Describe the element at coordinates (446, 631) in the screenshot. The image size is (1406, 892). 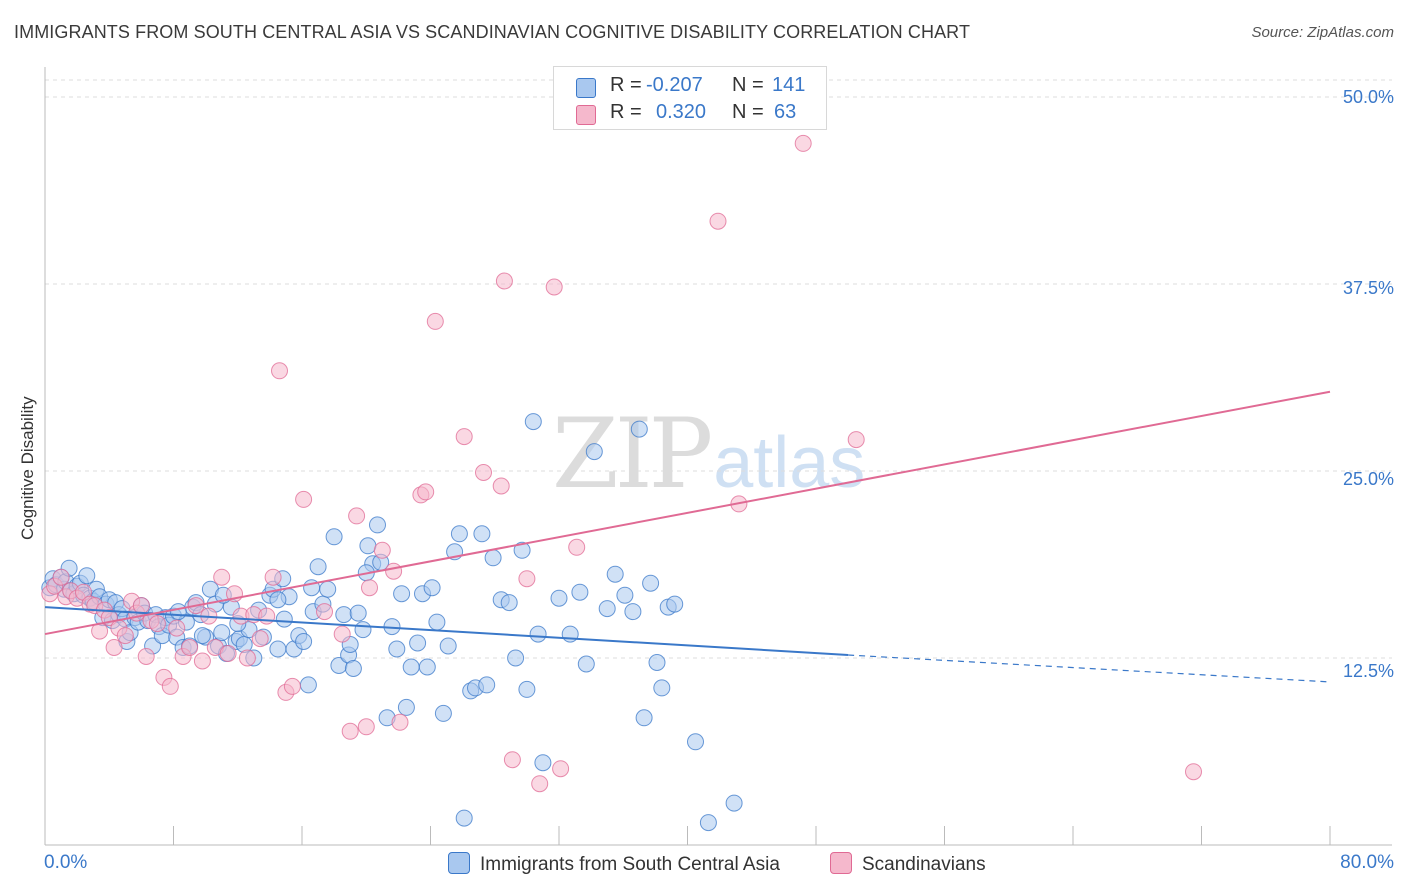
I see `trend-line-immigrants` at that location.